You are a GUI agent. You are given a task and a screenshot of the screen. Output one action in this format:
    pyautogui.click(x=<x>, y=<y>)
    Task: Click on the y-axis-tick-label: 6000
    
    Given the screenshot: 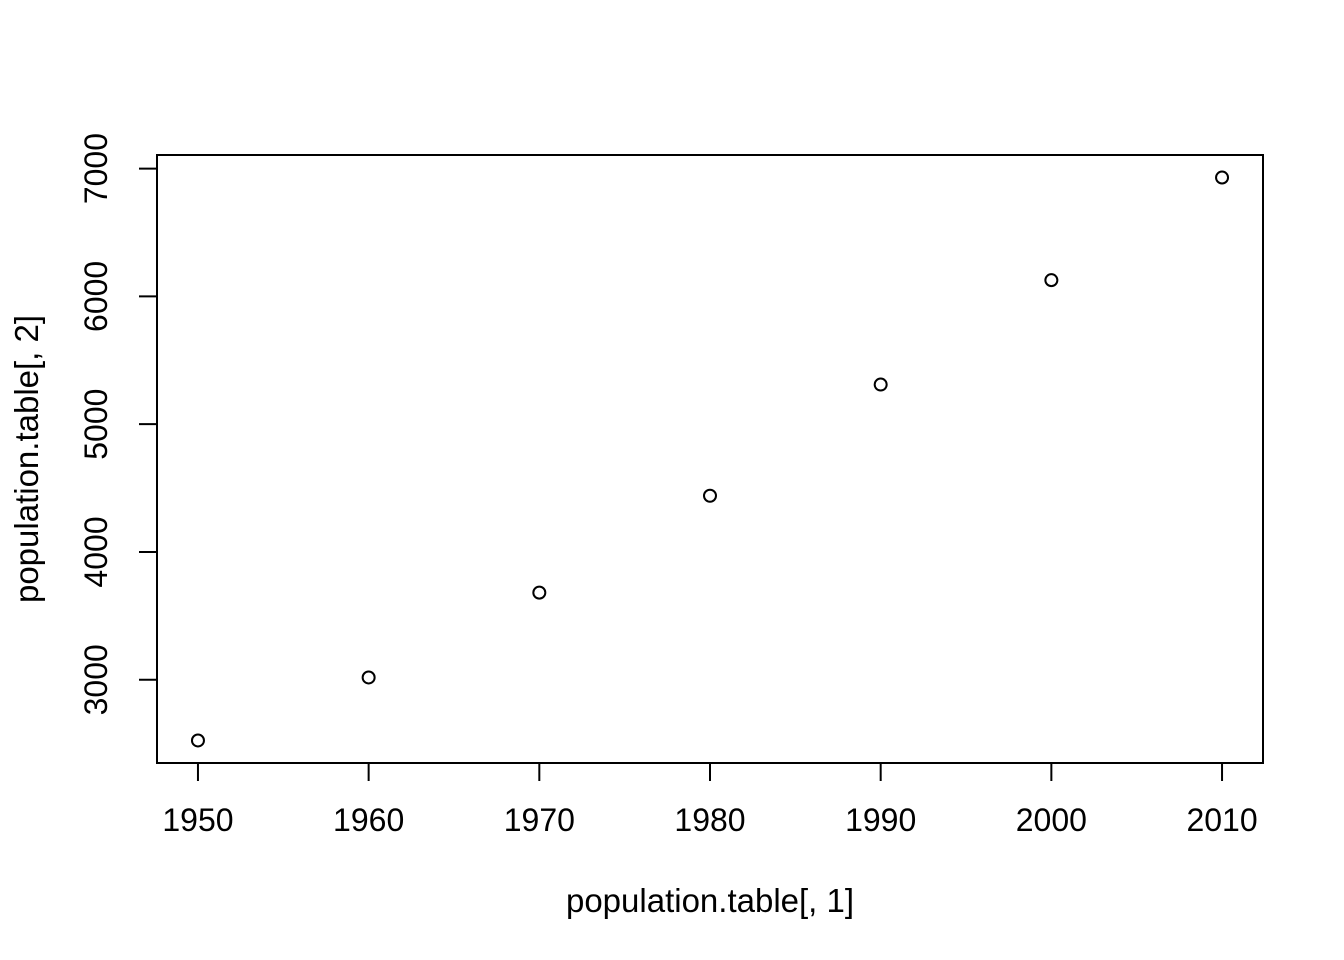 What is the action you would take?
    pyautogui.click(x=96, y=296)
    